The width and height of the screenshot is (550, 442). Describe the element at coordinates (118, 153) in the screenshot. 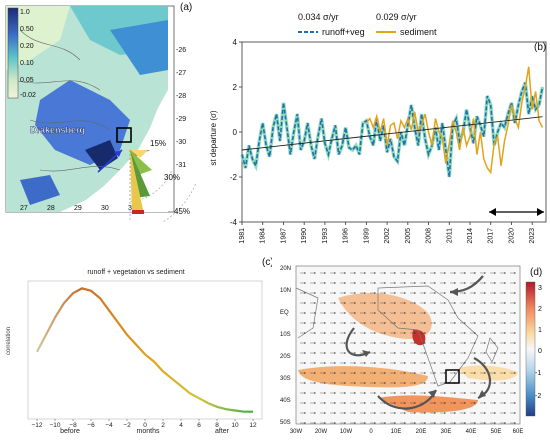

I see `wind-arrow-head` at that location.